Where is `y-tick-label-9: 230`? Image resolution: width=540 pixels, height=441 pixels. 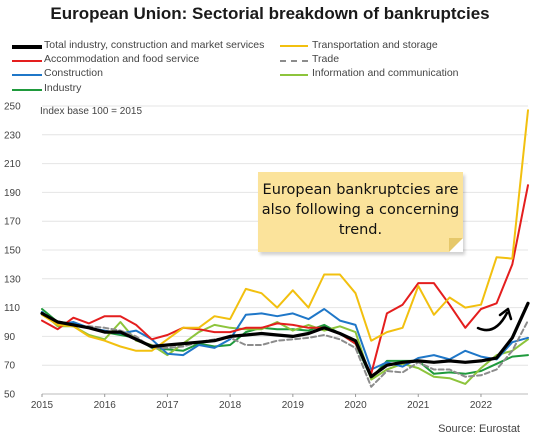 y-tick-label-9: 230 is located at coordinates (12, 135).